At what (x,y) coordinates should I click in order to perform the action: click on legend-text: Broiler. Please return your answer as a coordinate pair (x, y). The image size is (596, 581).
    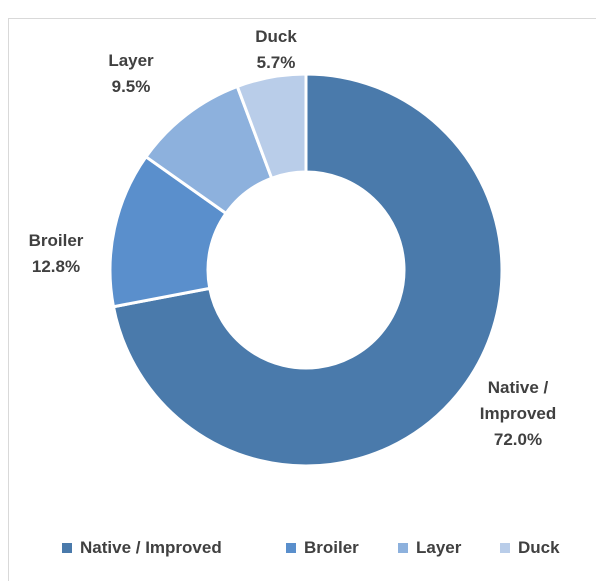
    Looking at the image, I should click on (331, 547).